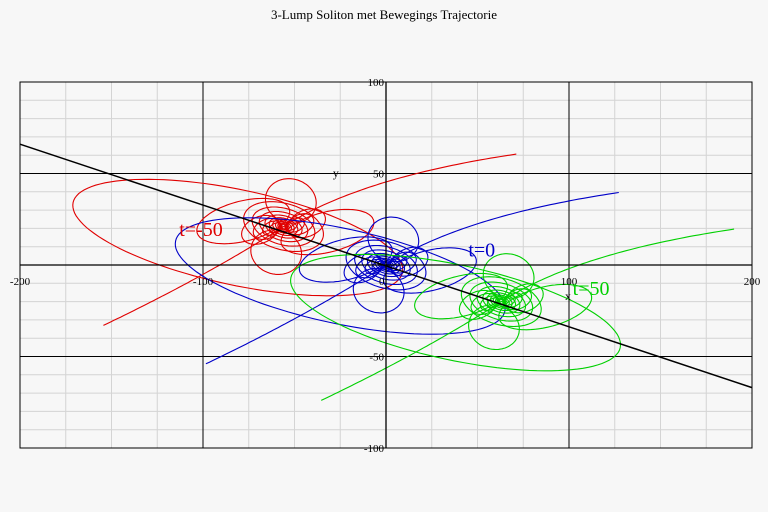 The image size is (768, 512). What do you see at coordinates (20, 282) in the screenshot?
I see `x-tick-label: -200` at bounding box center [20, 282].